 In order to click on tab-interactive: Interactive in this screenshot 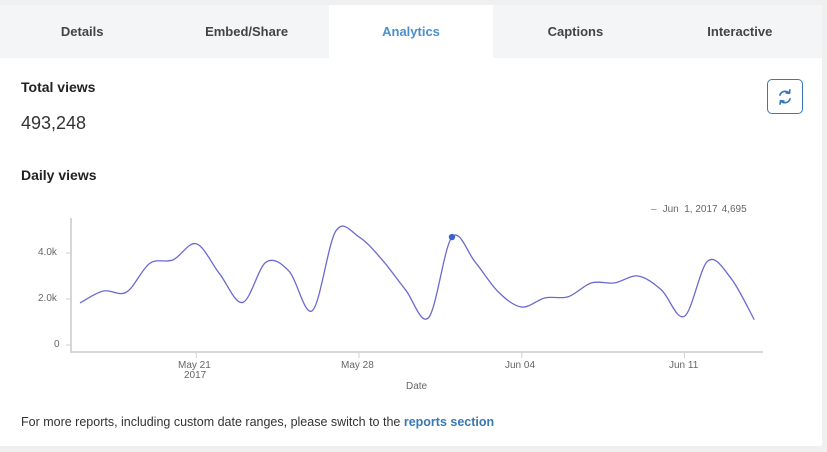, I will do `click(740, 31)`.